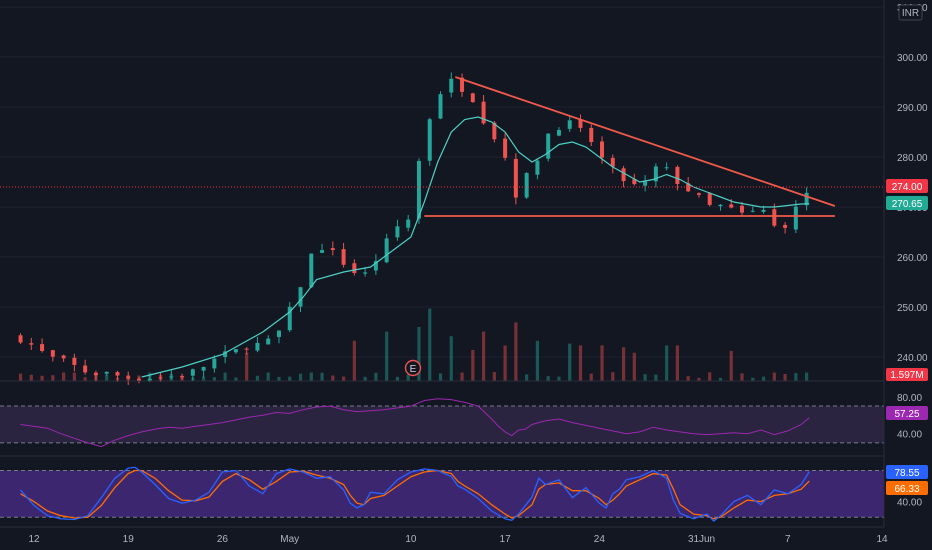 This screenshot has width=932, height=550. I want to click on stoch-d-value-box, so click(907, 488).